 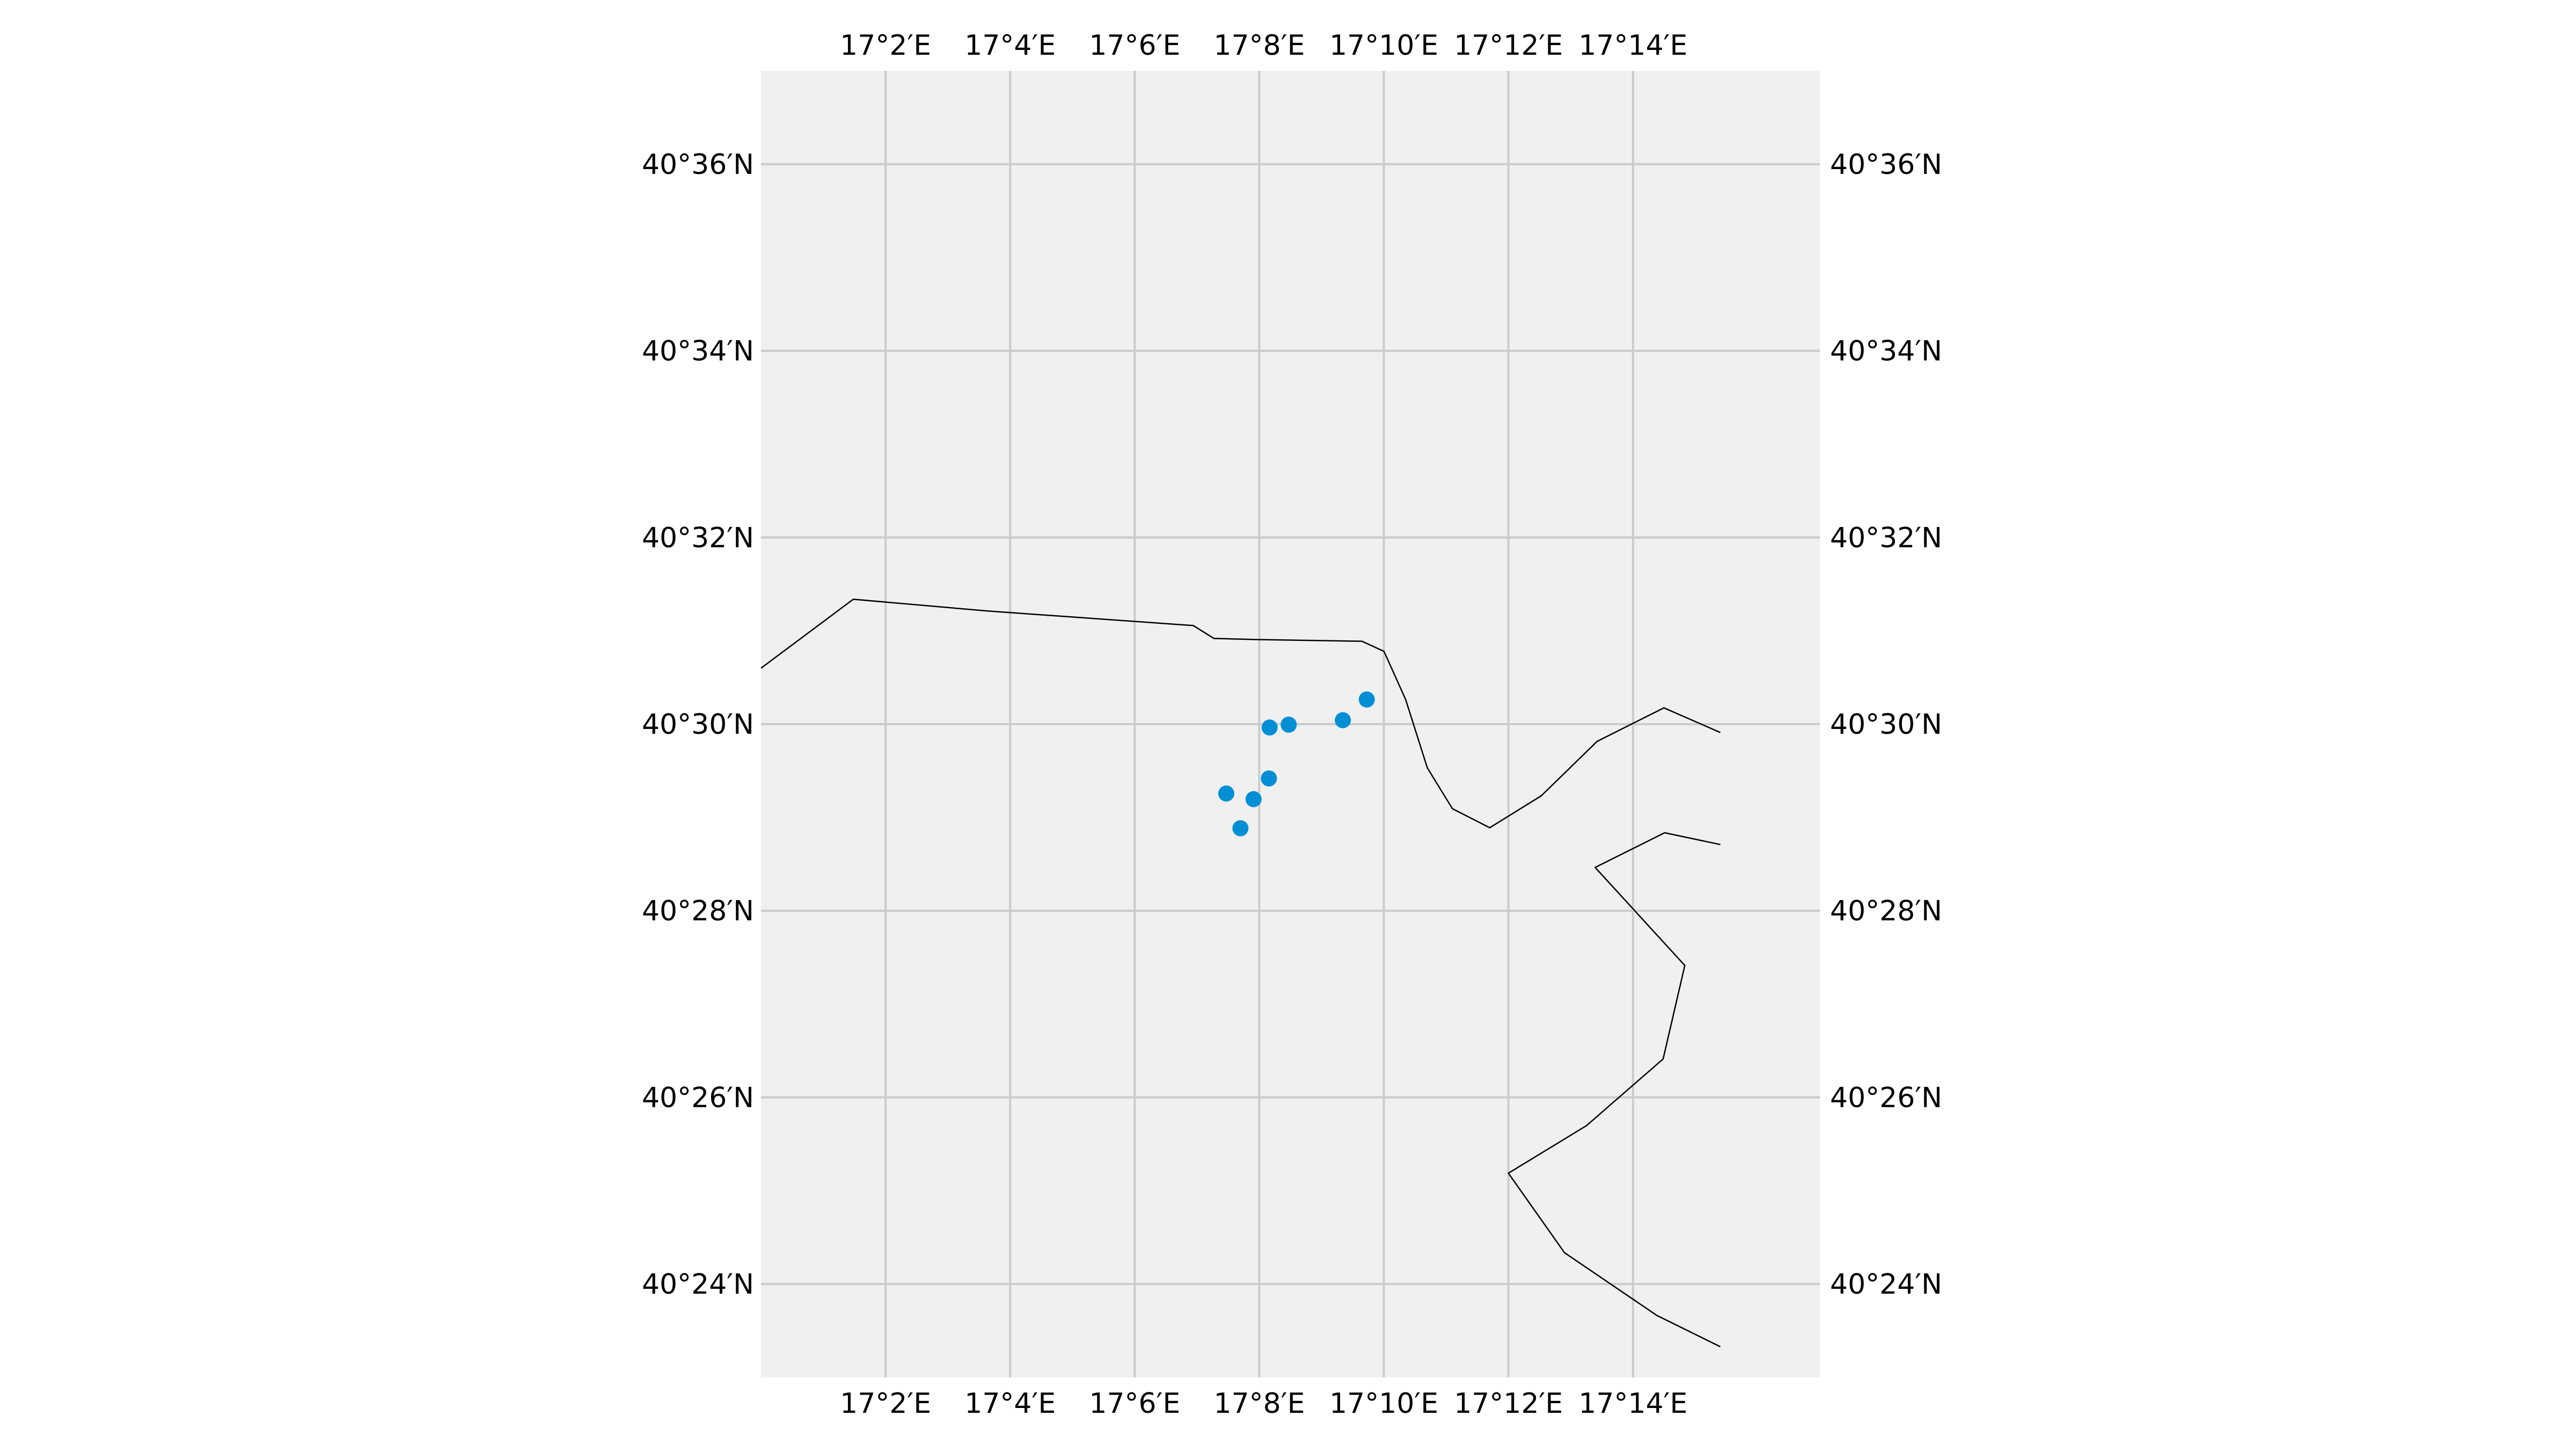 What do you see at coordinates (1886, 538) in the screenshot?
I see `right-latitude-label: 40°32′N` at bounding box center [1886, 538].